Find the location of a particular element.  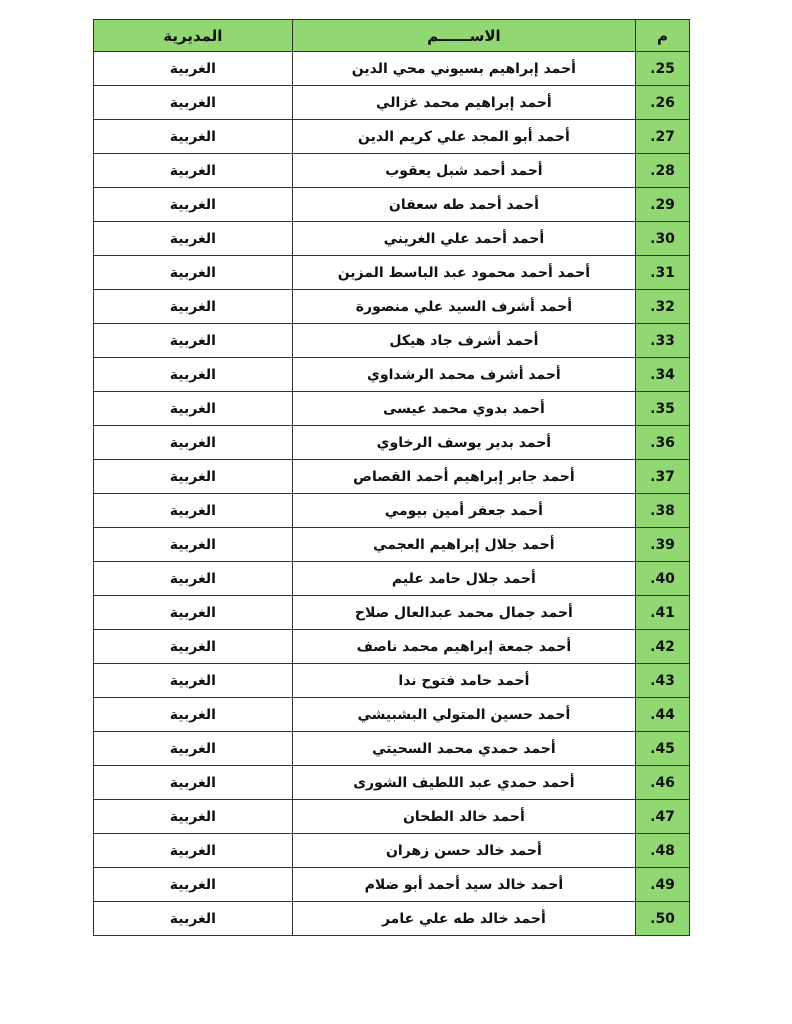

row-number: .32 is located at coordinates (662, 306).